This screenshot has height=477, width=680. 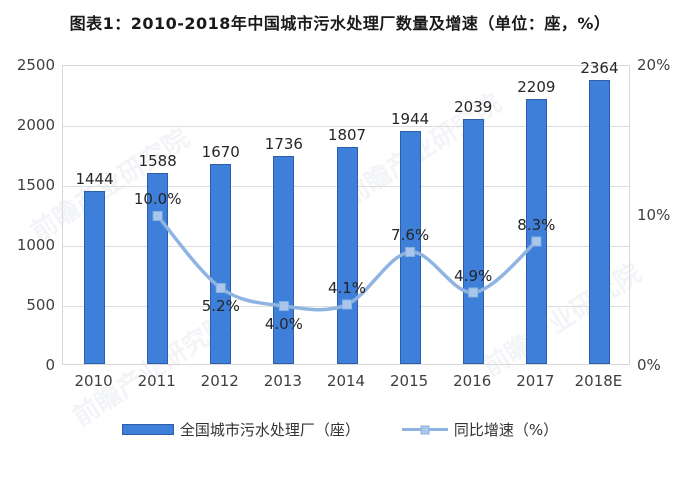 I want to click on bar-value-label: 1588, so click(x=157, y=161).